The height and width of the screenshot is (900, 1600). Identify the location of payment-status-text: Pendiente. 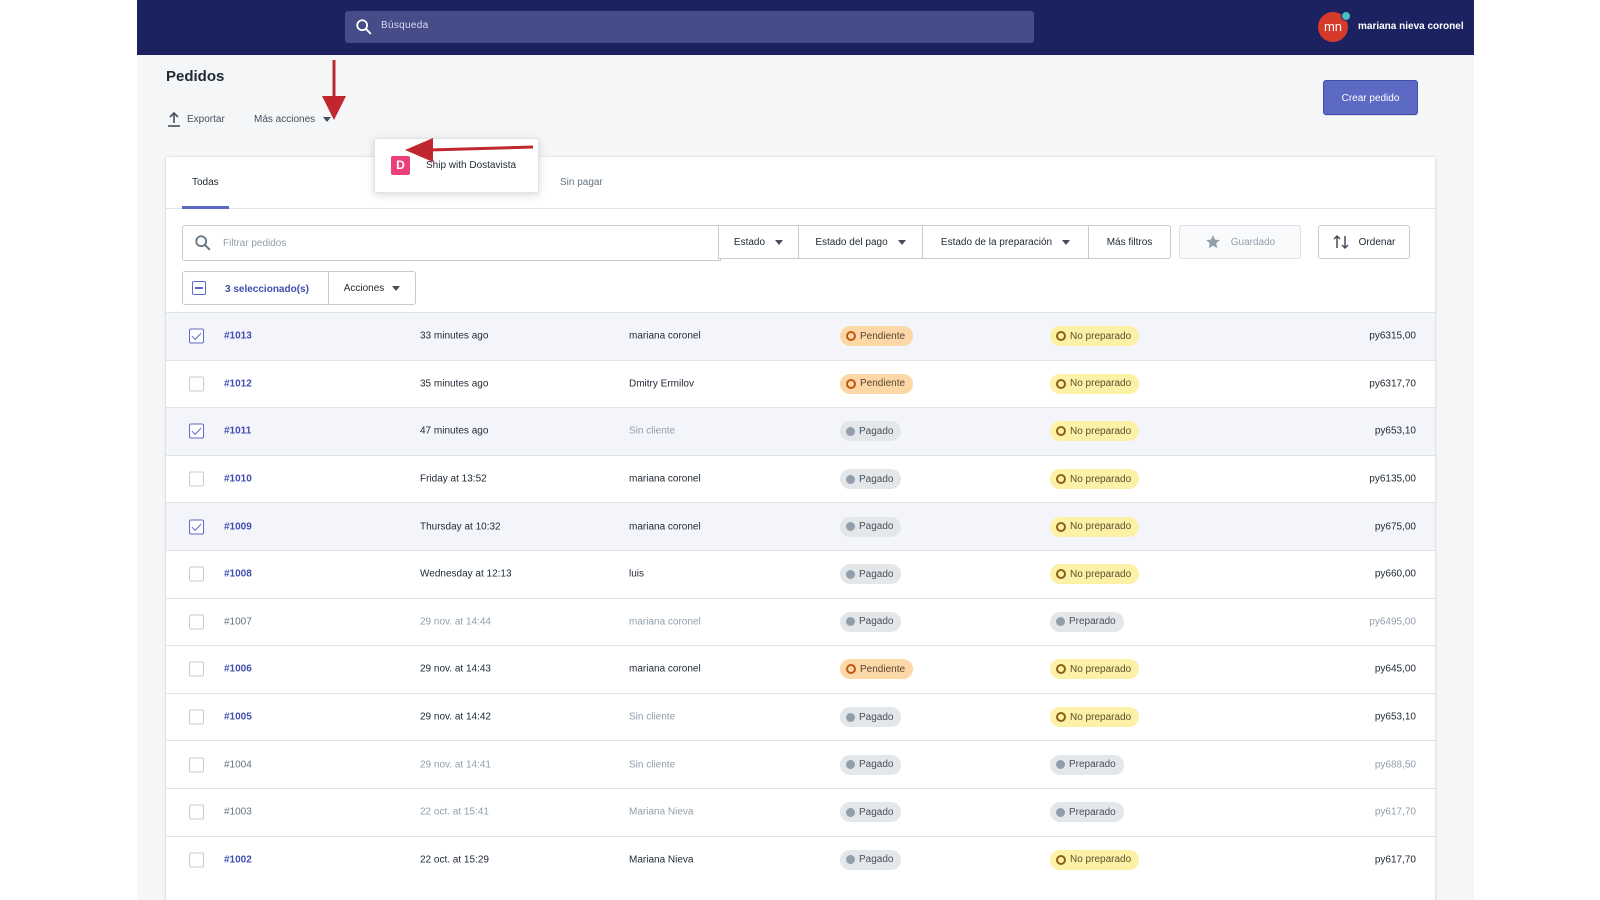
(883, 336).